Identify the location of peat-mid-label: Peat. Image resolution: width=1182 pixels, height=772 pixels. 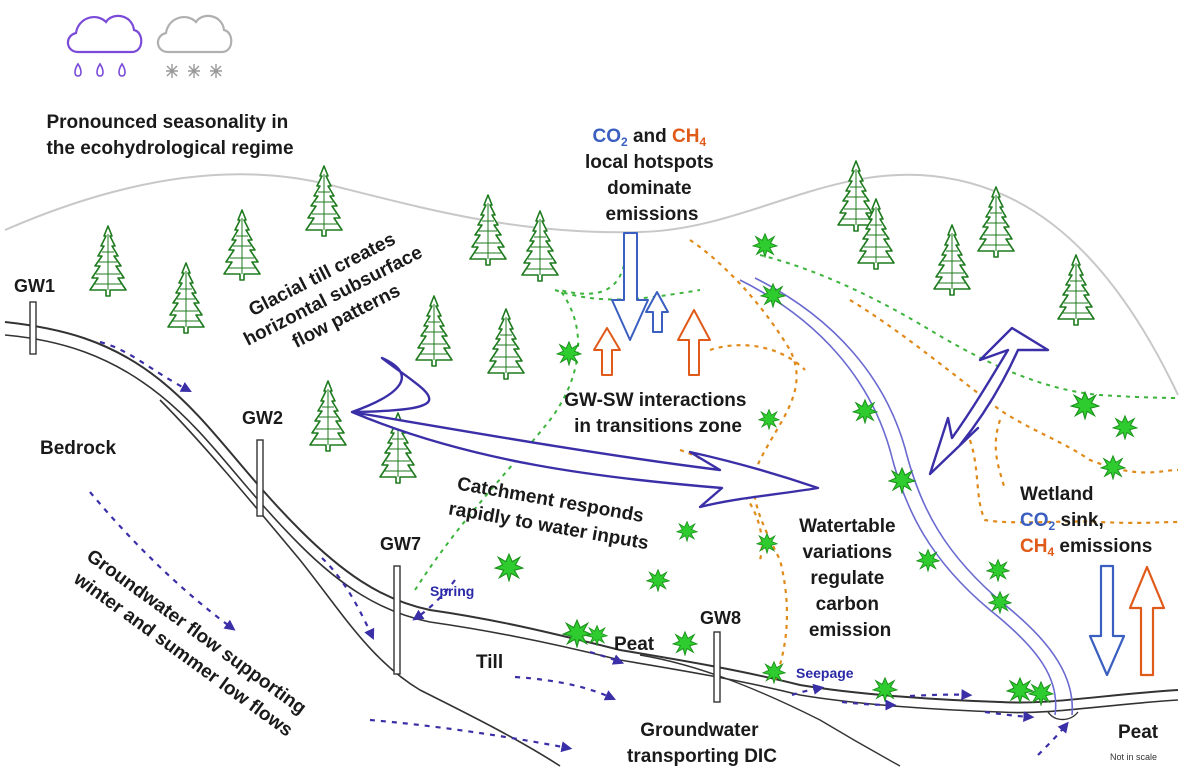
(634, 644).